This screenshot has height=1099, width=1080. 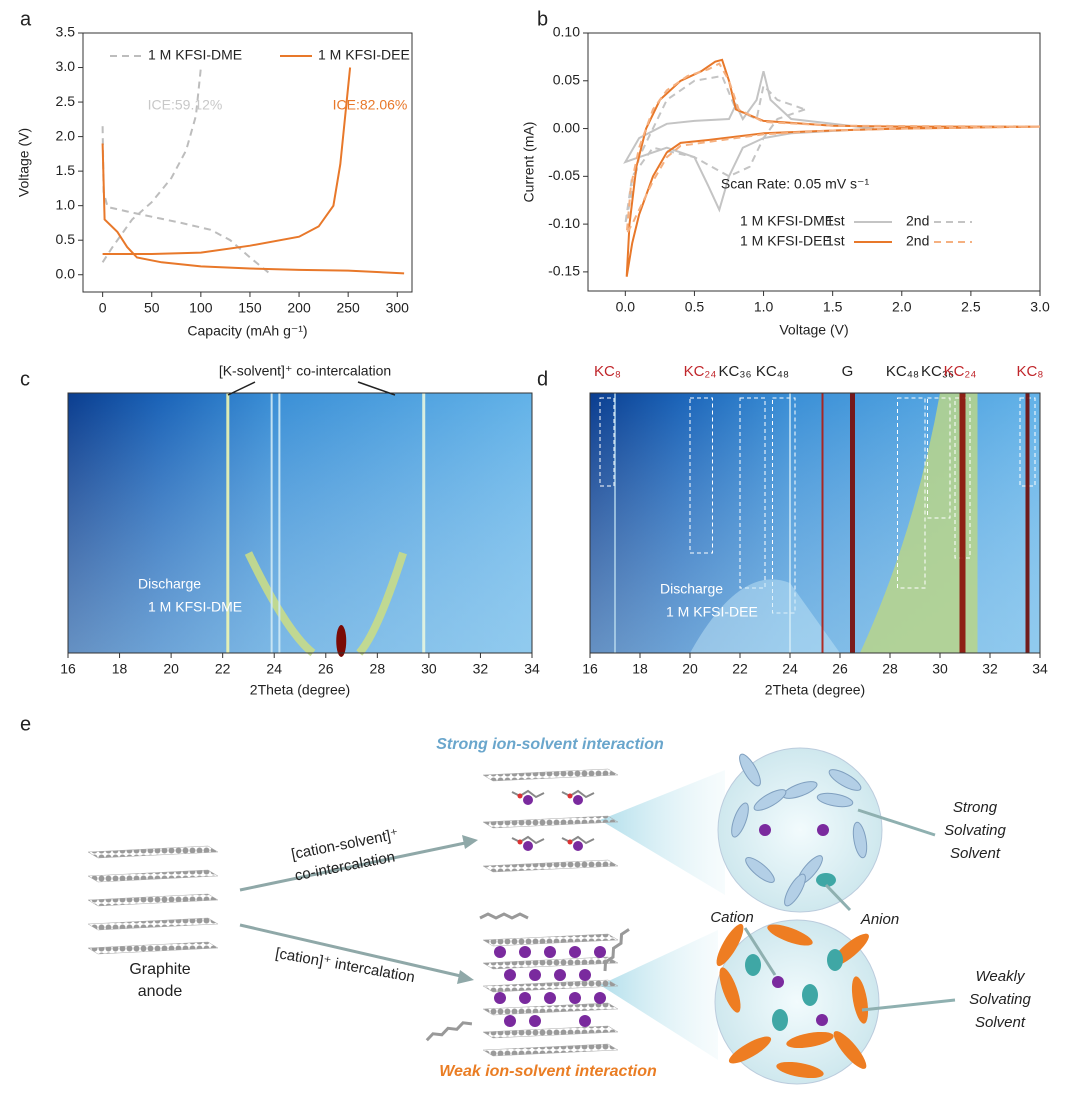 What do you see at coordinates (274, 669) in the screenshot?
I see `x-tick-label: 24` at bounding box center [274, 669].